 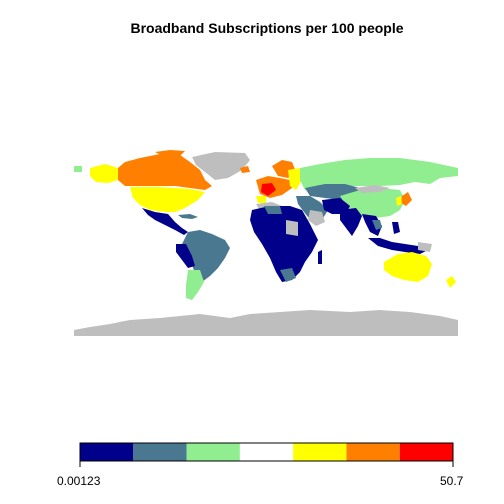 I want to click on region-arabia, so click(x=316, y=218).